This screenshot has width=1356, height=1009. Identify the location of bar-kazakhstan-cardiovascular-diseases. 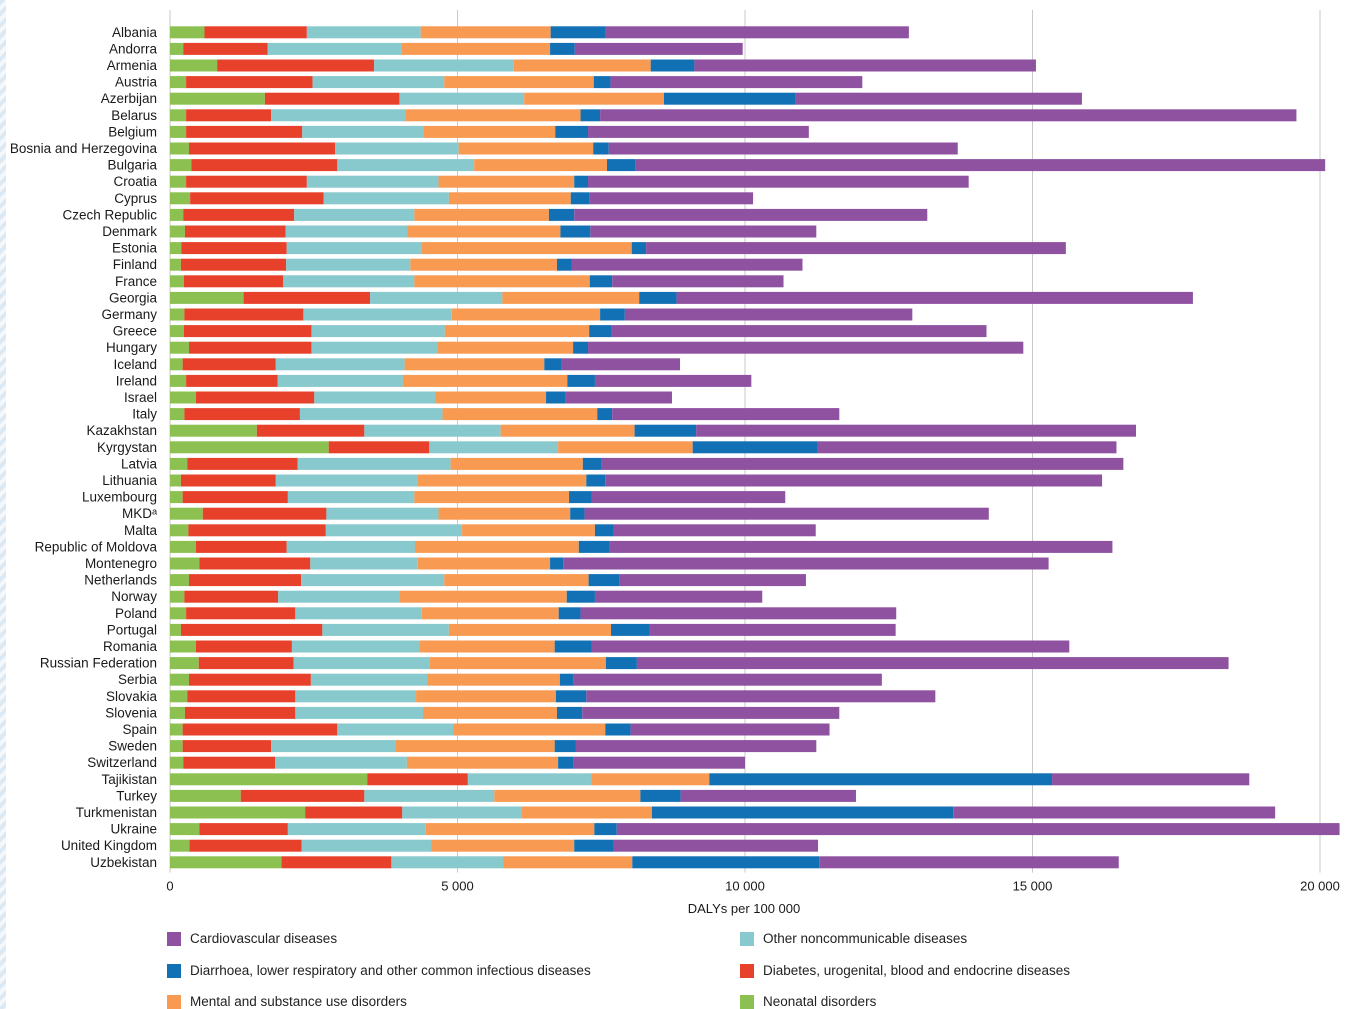
(916, 430).